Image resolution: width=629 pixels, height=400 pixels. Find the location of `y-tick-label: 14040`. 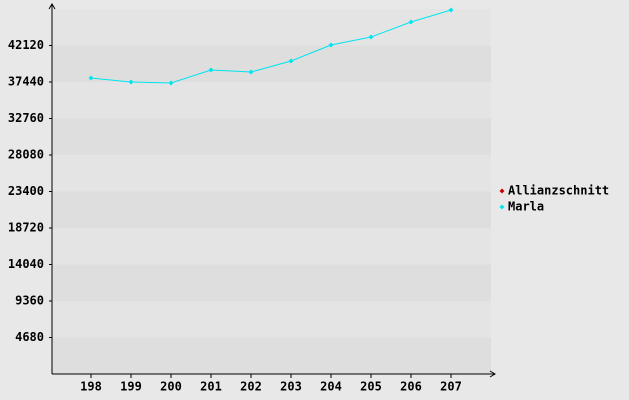

y-tick-label: 14040 is located at coordinates (26, 264).